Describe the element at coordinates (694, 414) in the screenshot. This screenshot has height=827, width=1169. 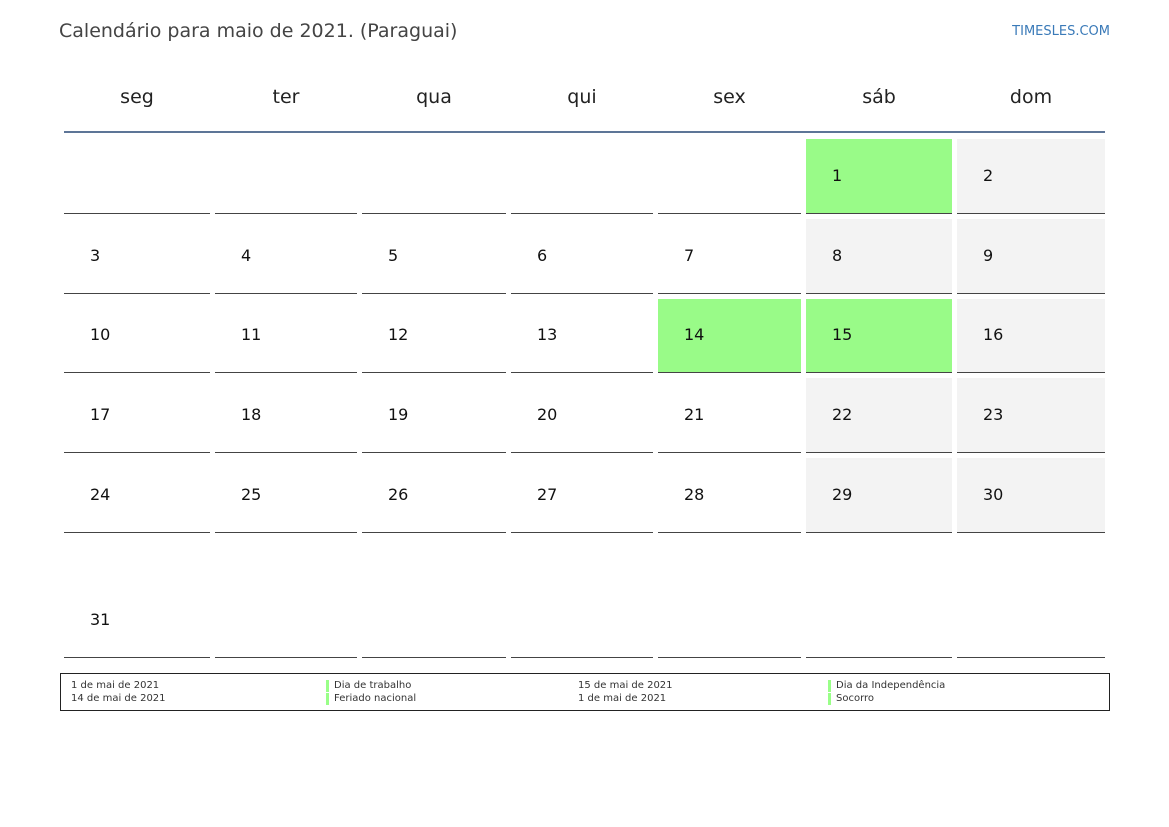
I see `day-number: 21` at that location.